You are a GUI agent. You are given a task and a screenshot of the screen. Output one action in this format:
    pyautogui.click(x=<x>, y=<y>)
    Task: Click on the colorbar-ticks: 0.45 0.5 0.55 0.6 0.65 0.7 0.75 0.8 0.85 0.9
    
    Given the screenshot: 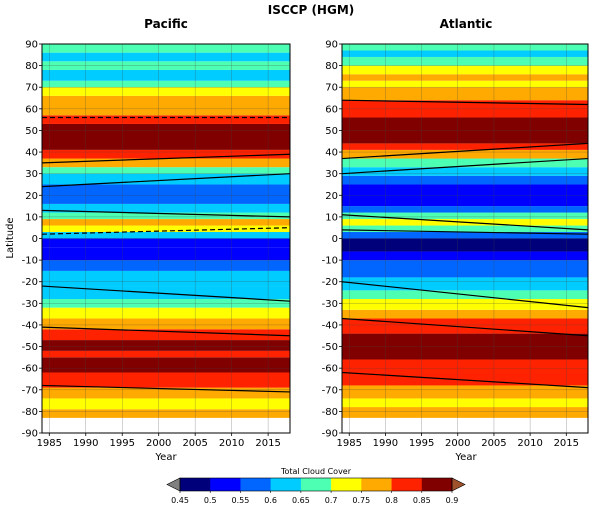 What is the action you would take?
    pyautogui.click(x=314, y=498)
    